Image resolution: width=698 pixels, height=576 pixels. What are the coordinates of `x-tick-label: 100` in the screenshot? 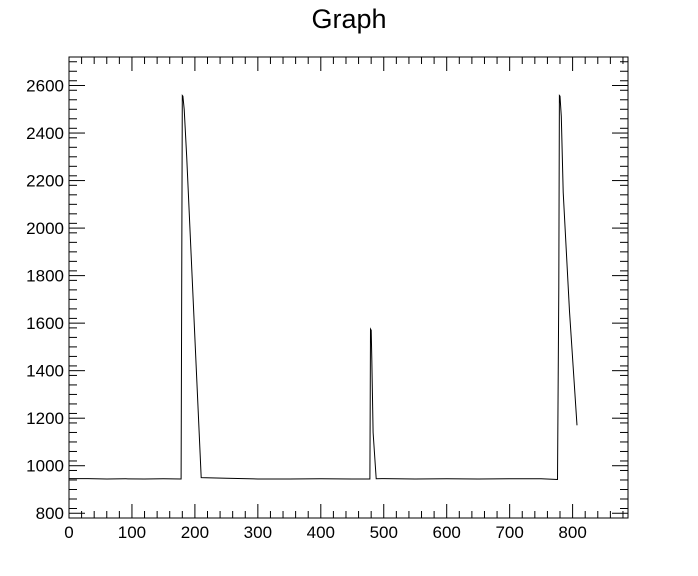 It's located at (132, 532).